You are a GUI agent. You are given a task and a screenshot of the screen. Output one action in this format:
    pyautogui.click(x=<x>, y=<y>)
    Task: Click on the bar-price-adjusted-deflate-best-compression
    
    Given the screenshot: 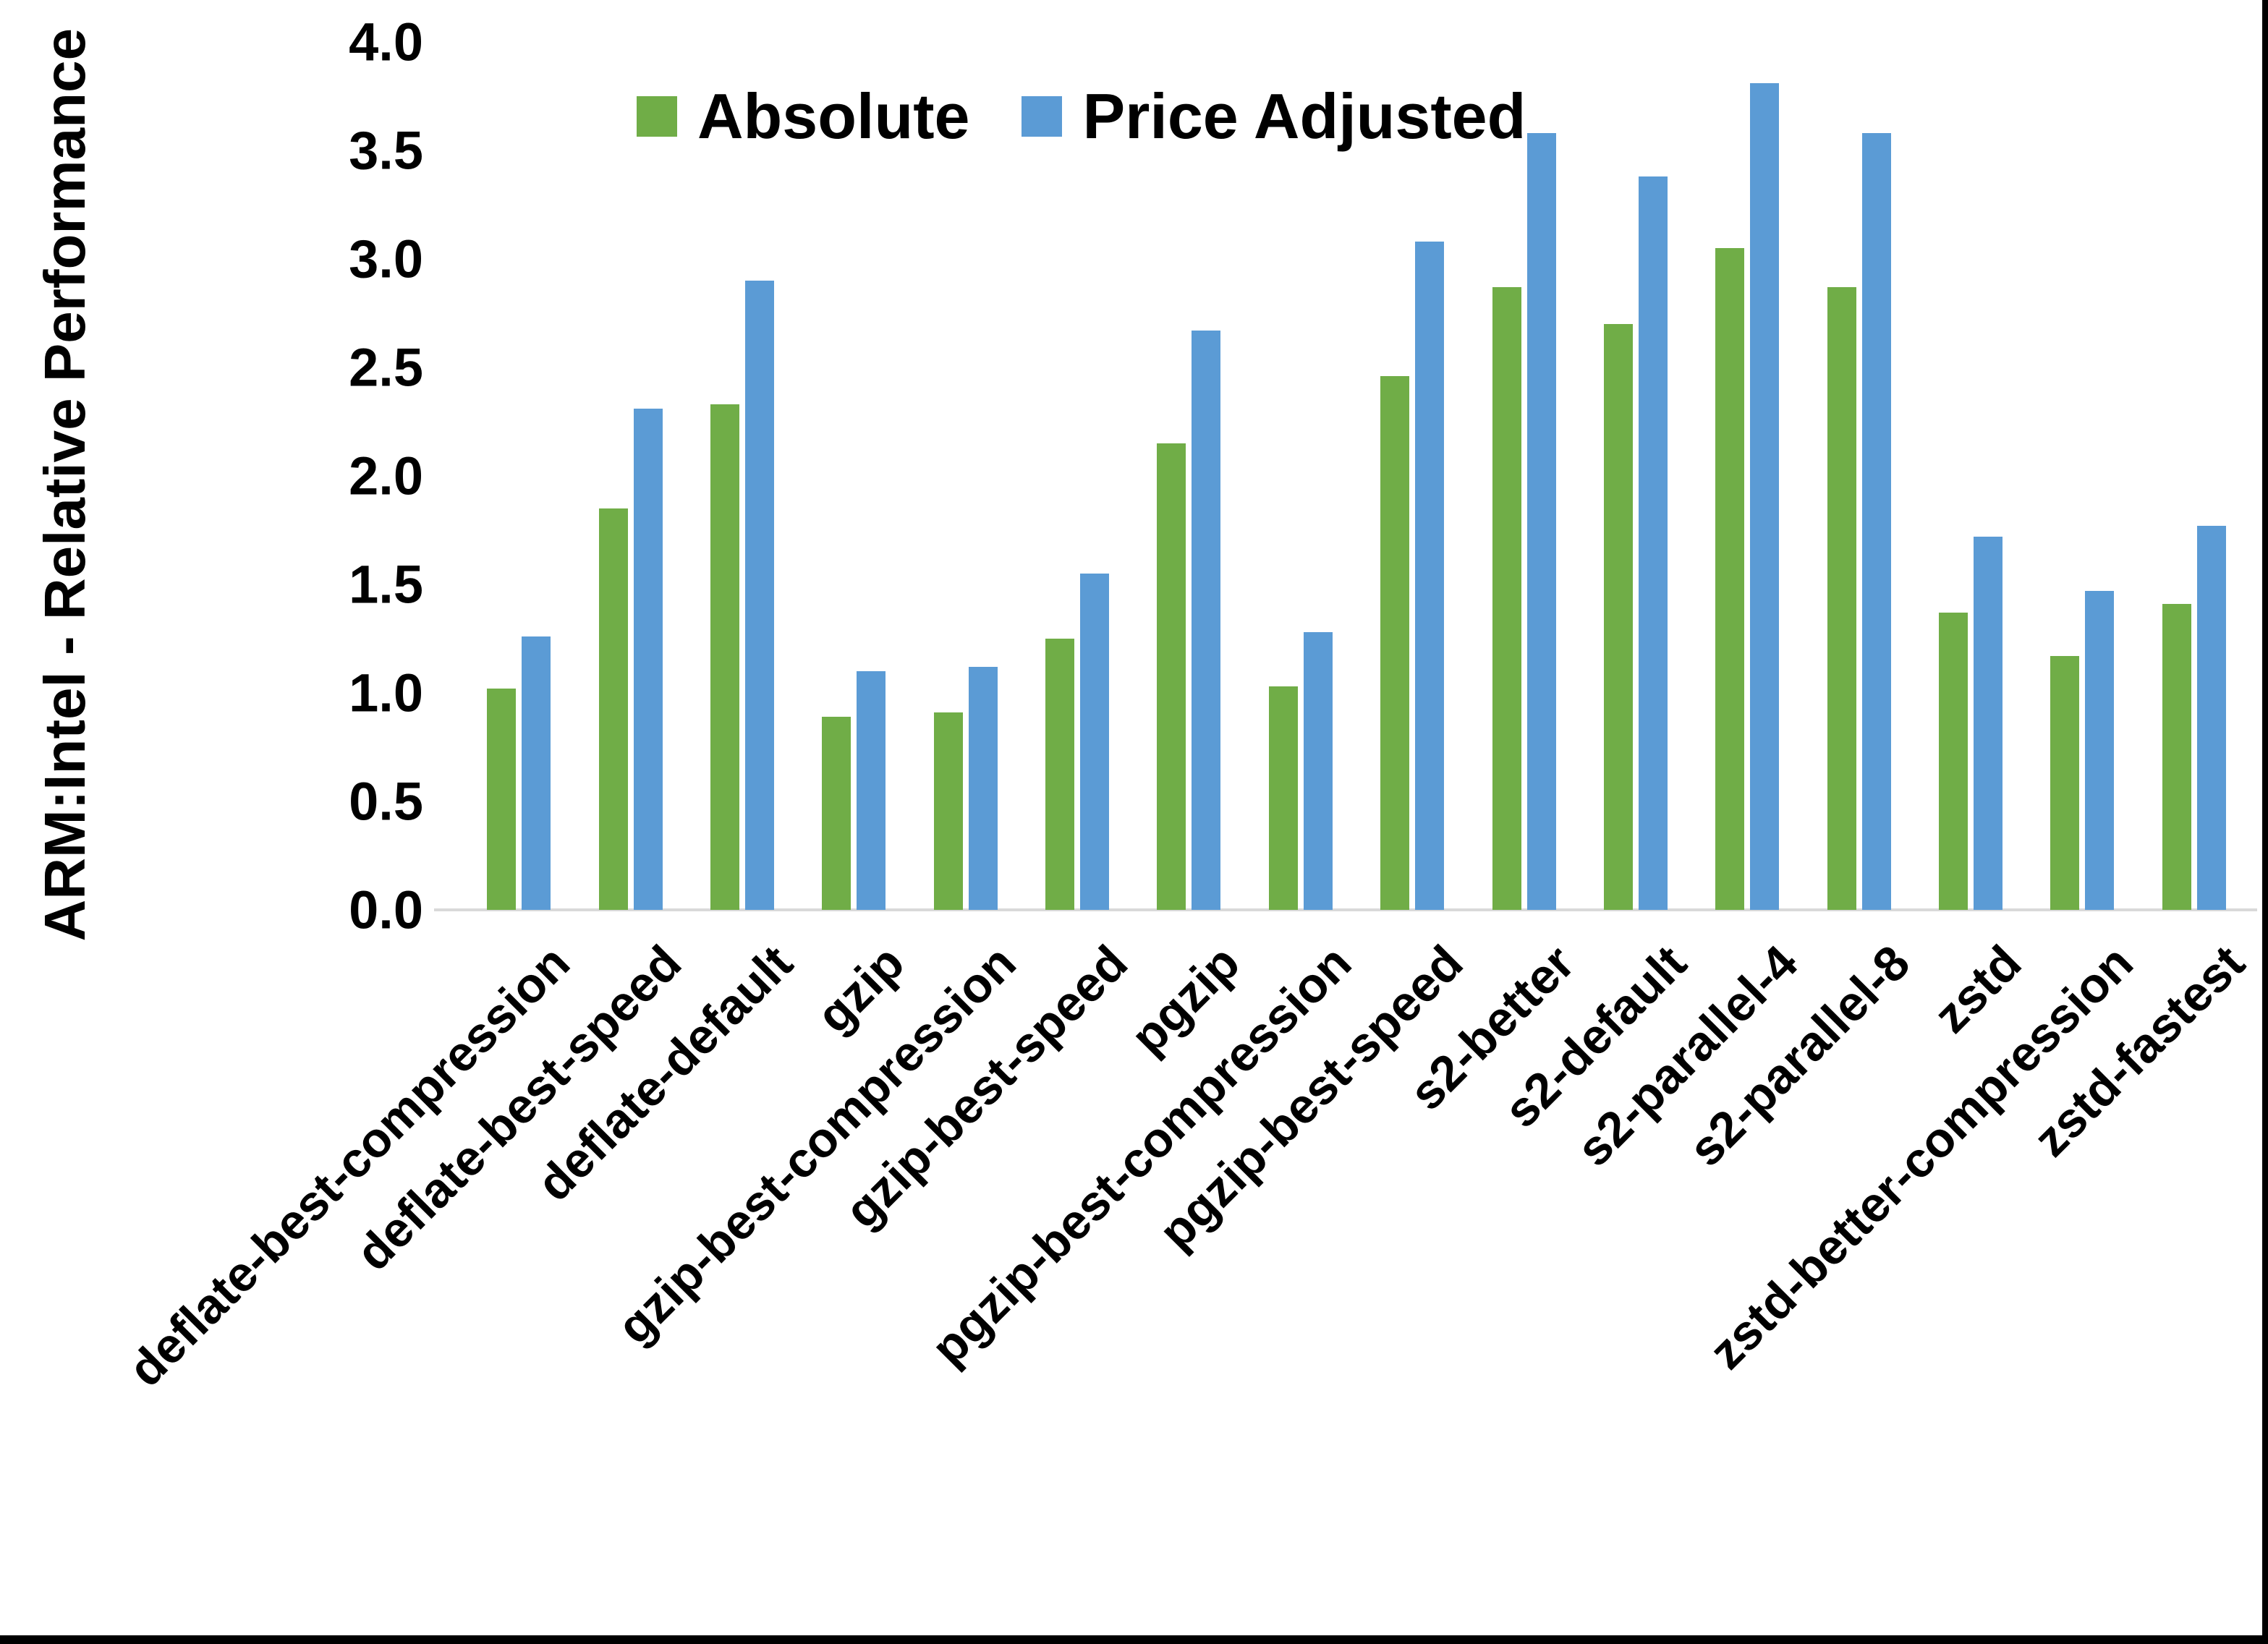 What is the action you would take?
    pyautogui.click(x=536, y=773)
    